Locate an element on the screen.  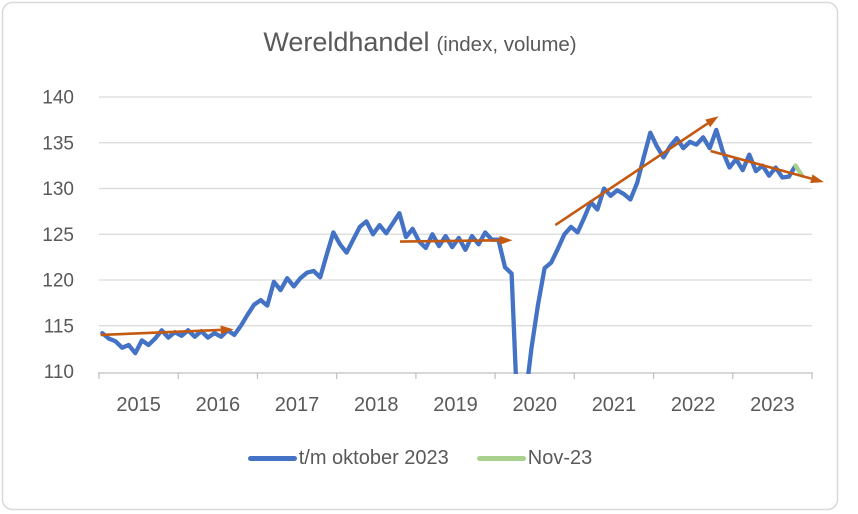
x-axis-label: 2016 is located at coordinates (218, 405).